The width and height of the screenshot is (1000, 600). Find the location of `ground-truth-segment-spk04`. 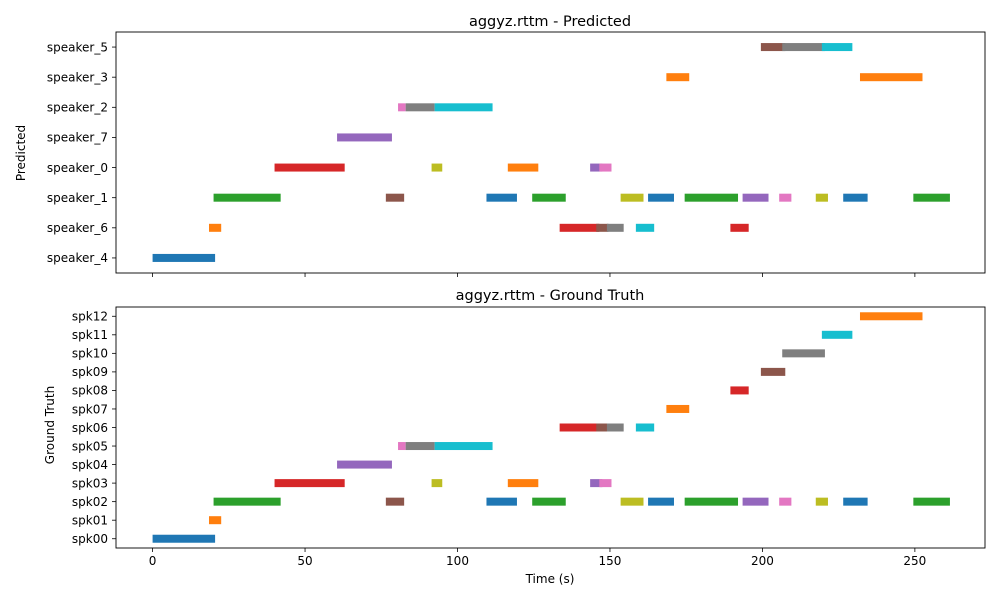

ground-truth-segment-spk04 is located at coordinates (364, 464).